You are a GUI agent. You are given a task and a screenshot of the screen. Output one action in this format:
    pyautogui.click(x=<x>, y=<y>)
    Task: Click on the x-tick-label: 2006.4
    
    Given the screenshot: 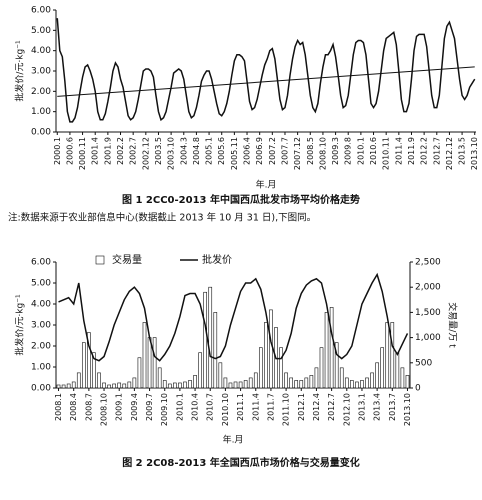 What is the action you would take?
    pyautogui.click(x=247, y=151)
    